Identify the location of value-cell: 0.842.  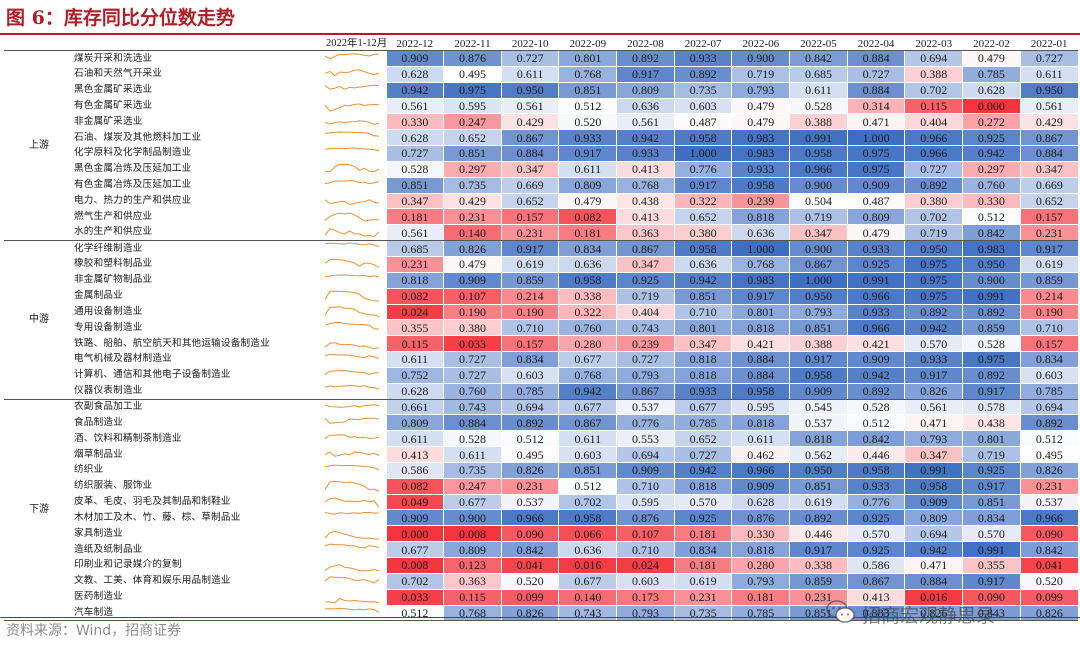
(818, 58).